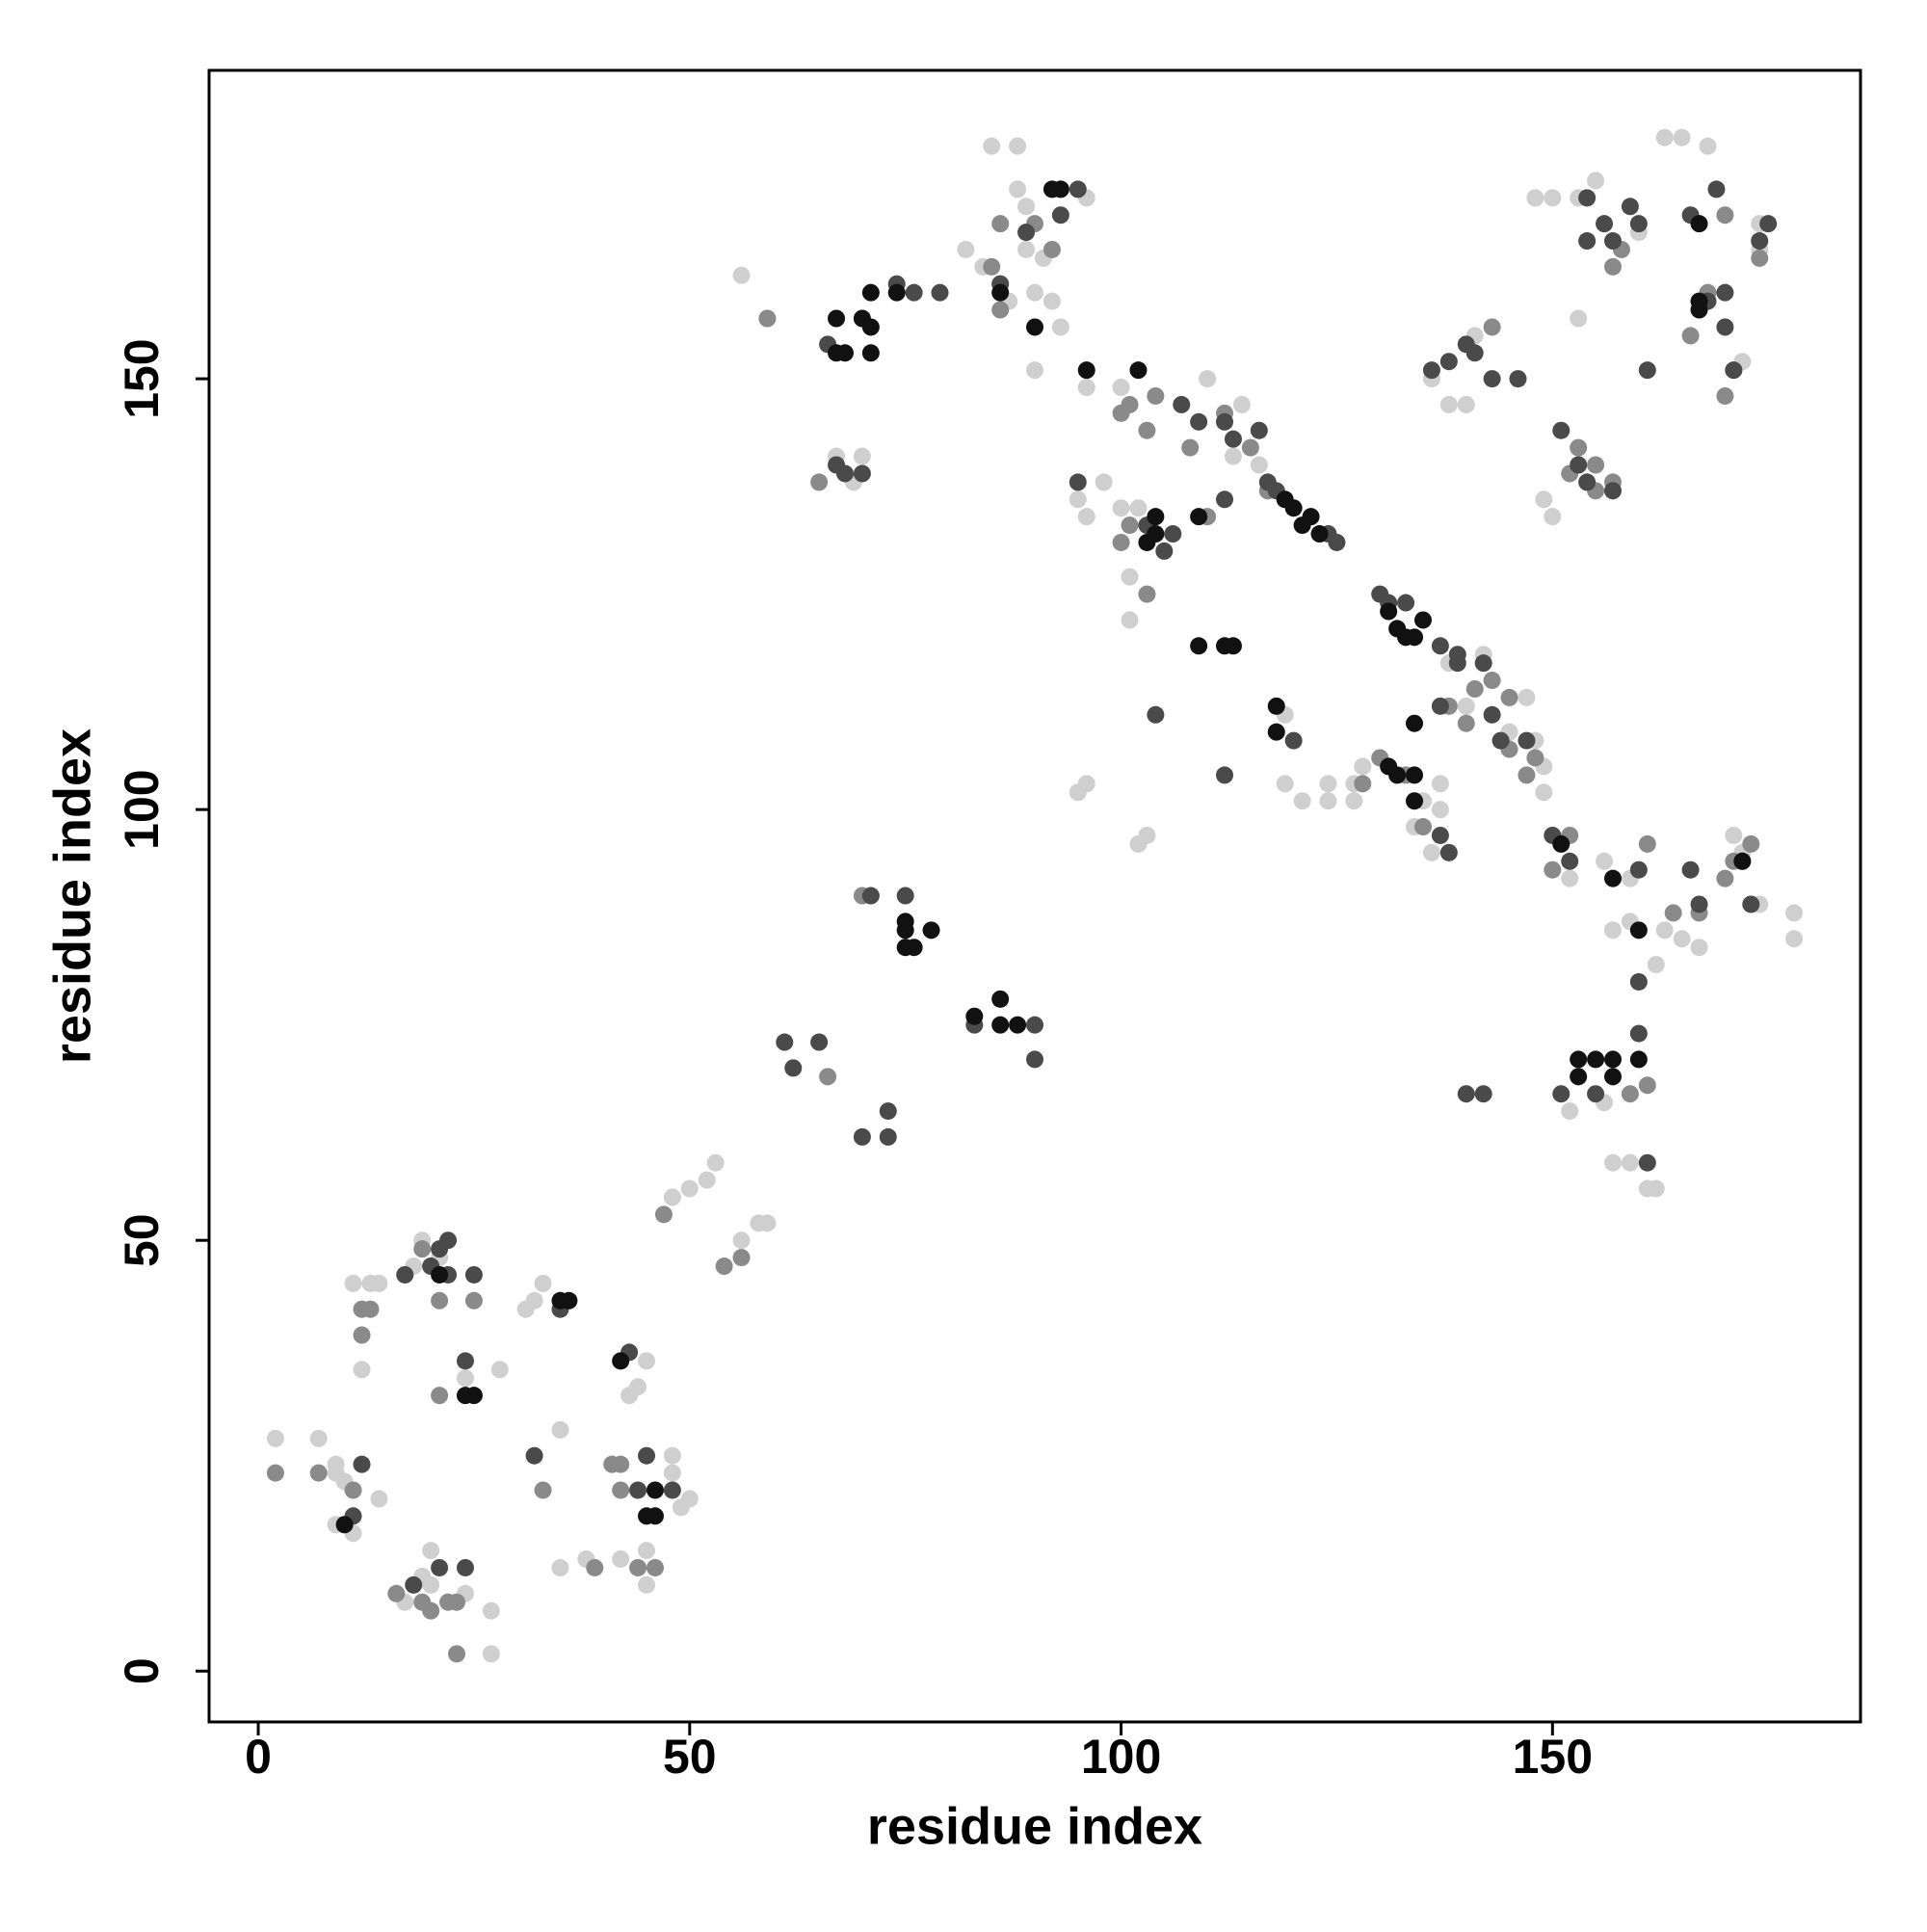  I want to click on y-tick-label: 50, so click(142, 1240).